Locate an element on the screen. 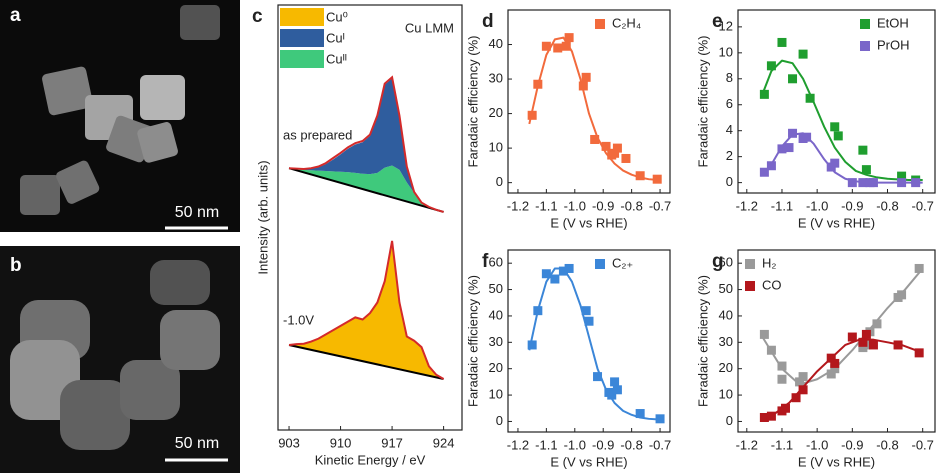  y-tick-label: 60 is located at coordinates (726, 262).